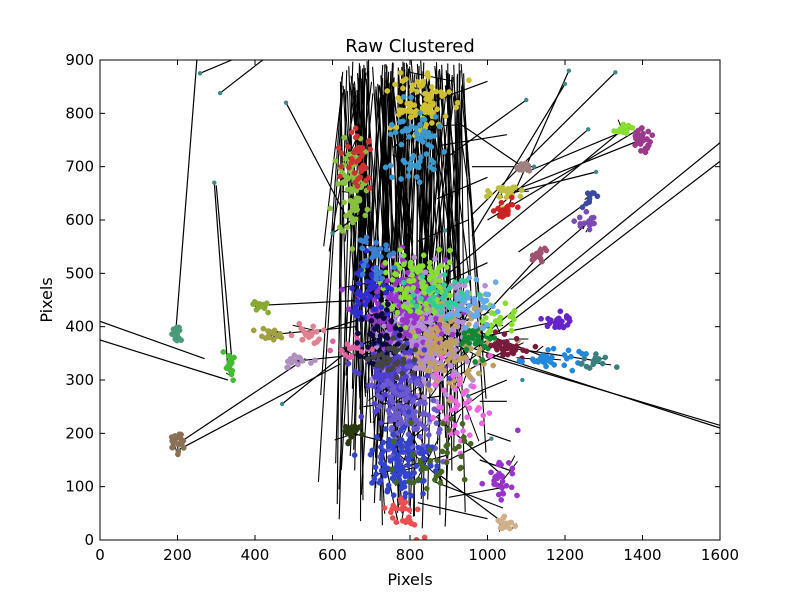 Image resolution: width=800 pixels, height=600 pixels. Describe the element at coordinates (332, 555) in the screenshot. I see `x-tick-label: 600` at that location.